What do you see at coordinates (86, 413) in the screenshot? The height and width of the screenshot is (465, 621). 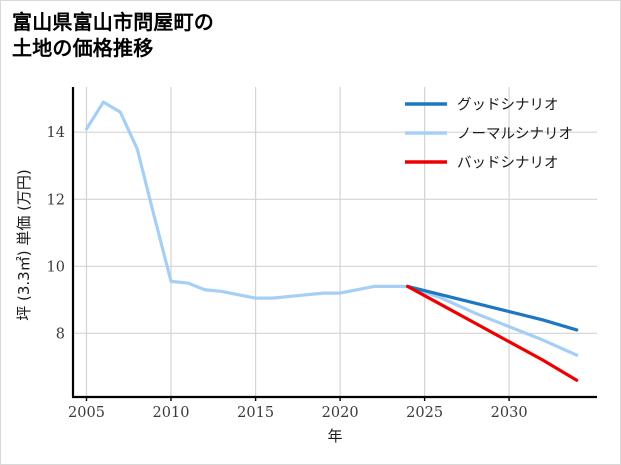 I see `x-tick-label: 2005` at bounding box center [86, 413].